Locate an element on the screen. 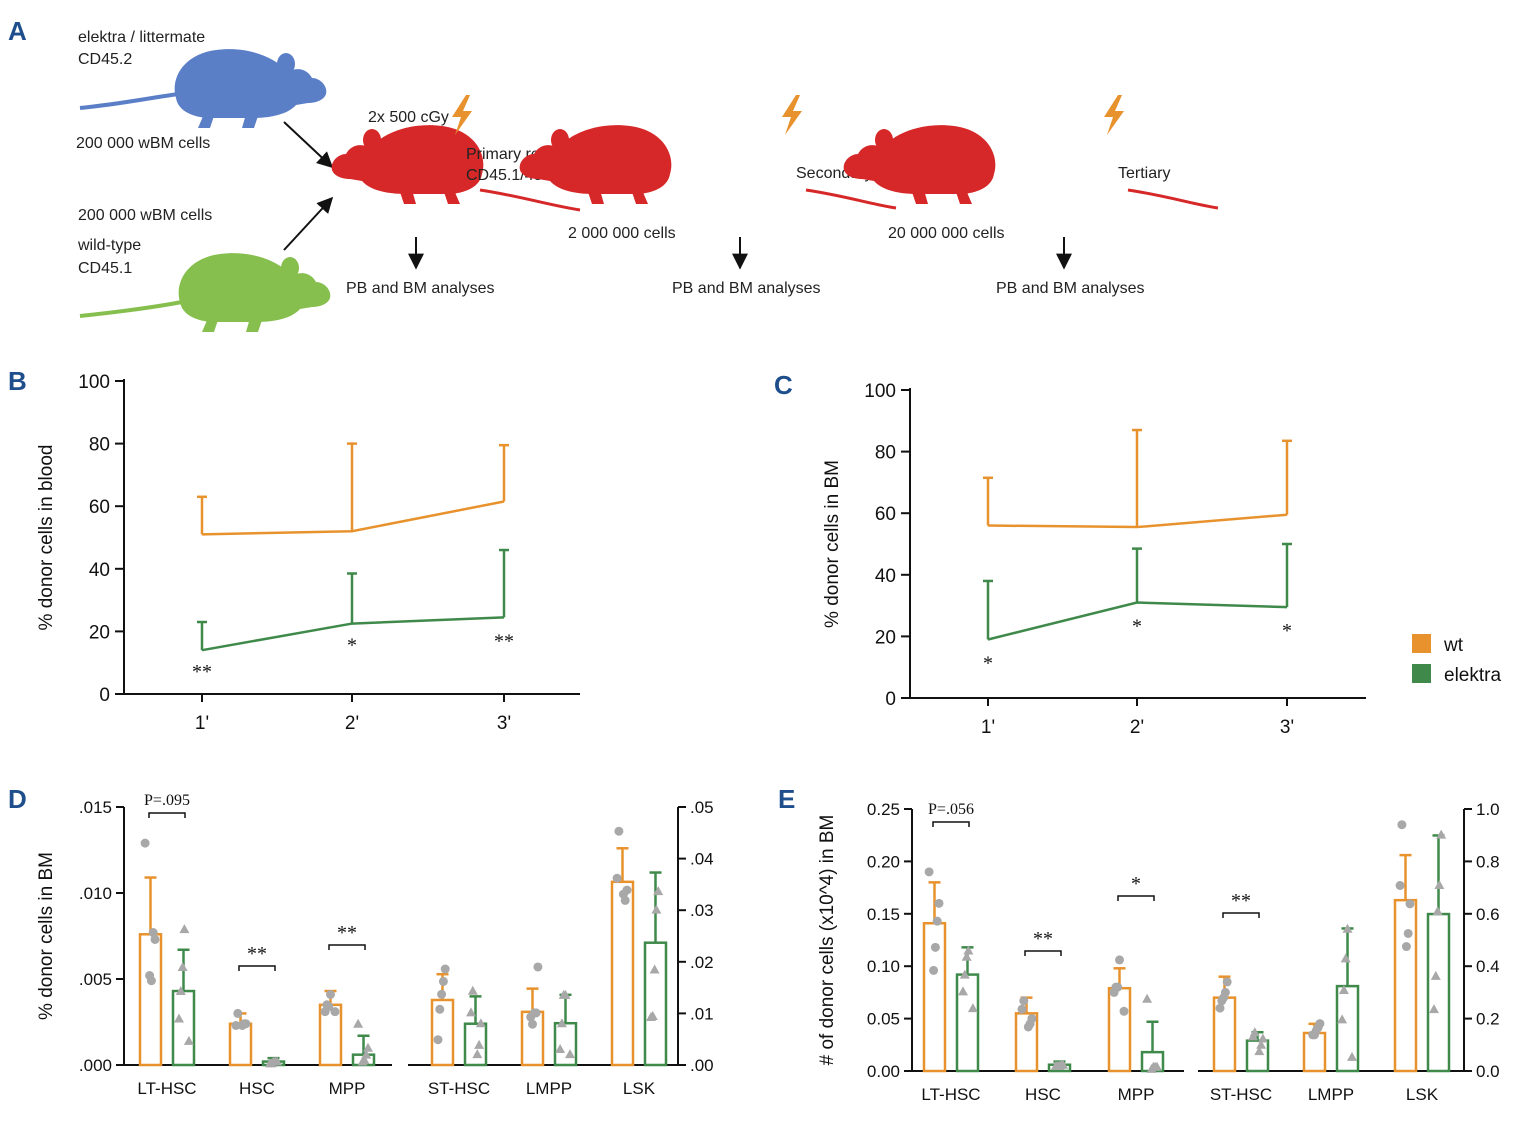  panel-a-letter: A is located at coordinates (17, 31).